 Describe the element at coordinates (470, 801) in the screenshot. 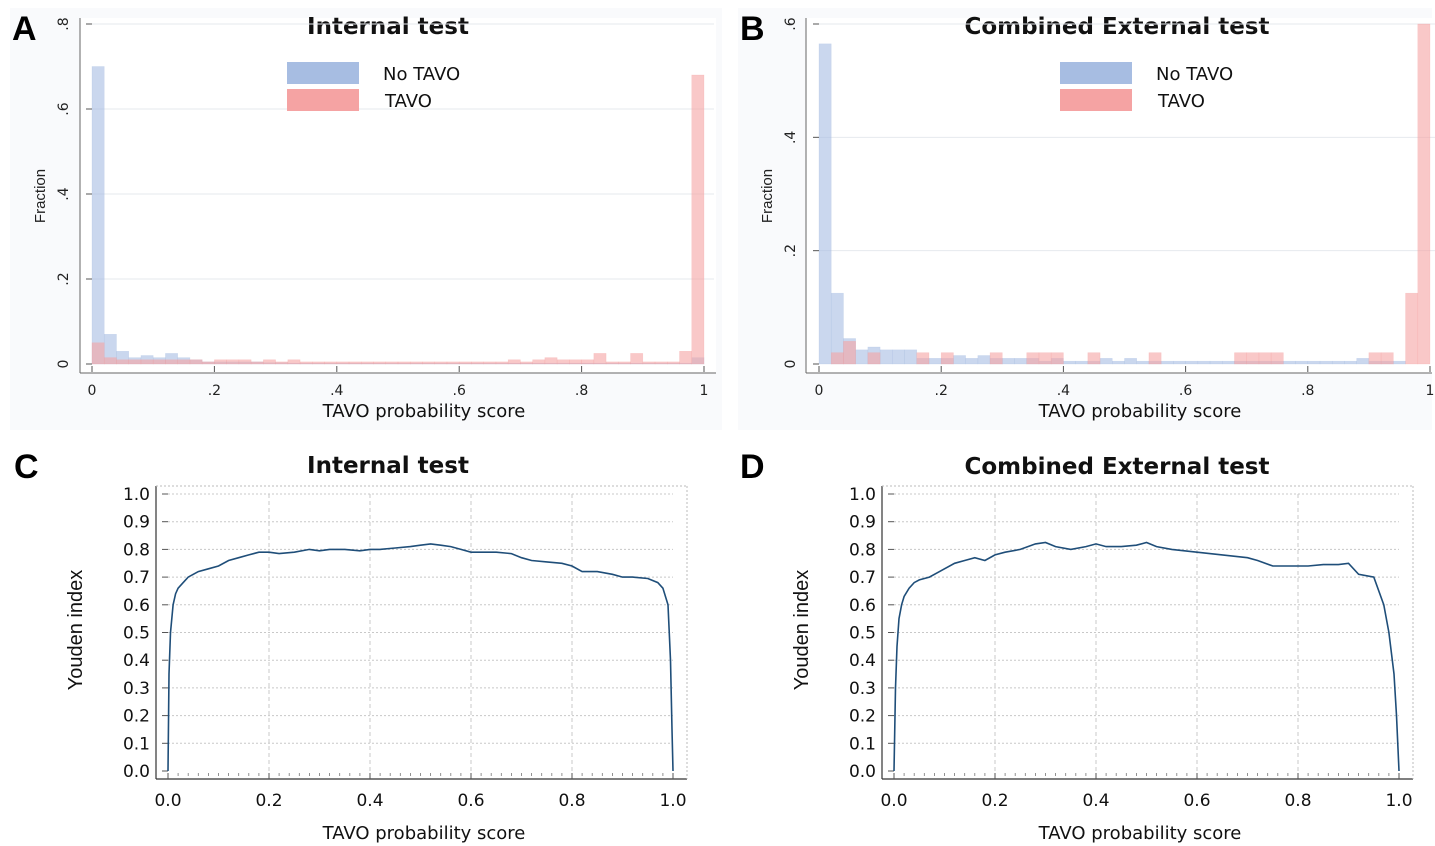

I see `c-x-tick-label: 0.6` at that location.